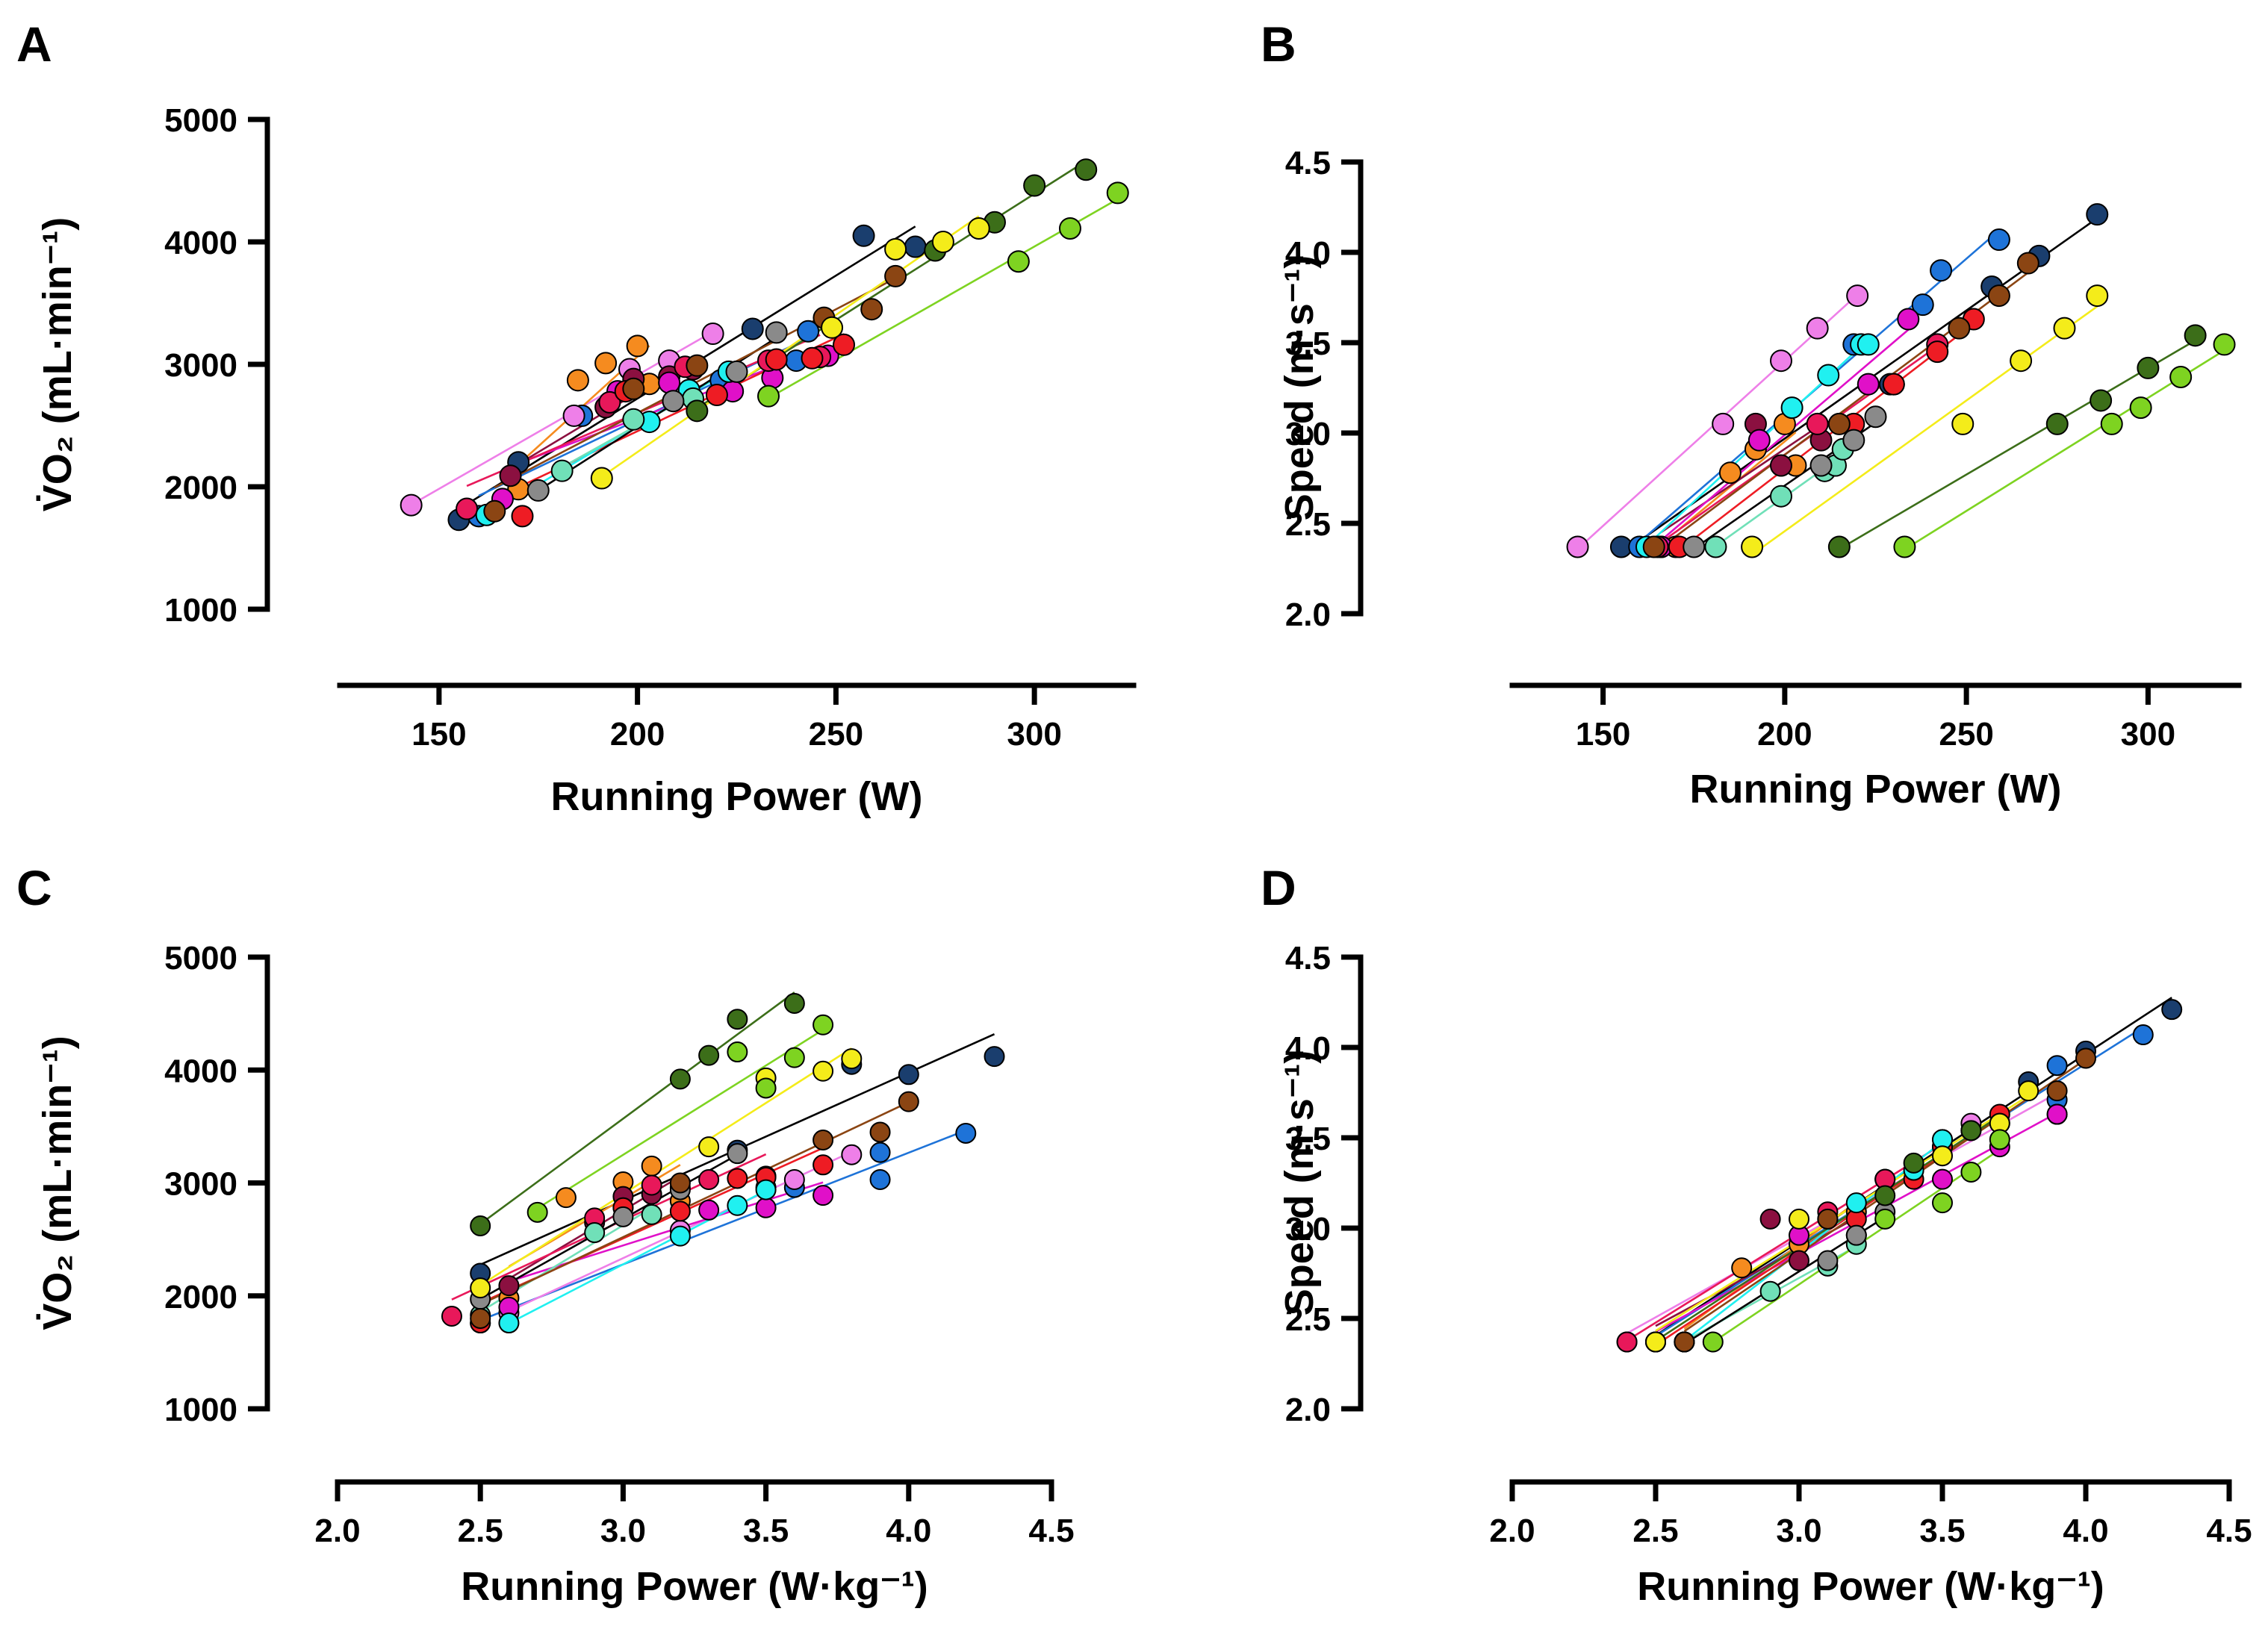 The image size is (2268, 1635). Describe the element at coordinates (1966, 734) in the screenshot. I see `x-tick-label: 250` at that location.